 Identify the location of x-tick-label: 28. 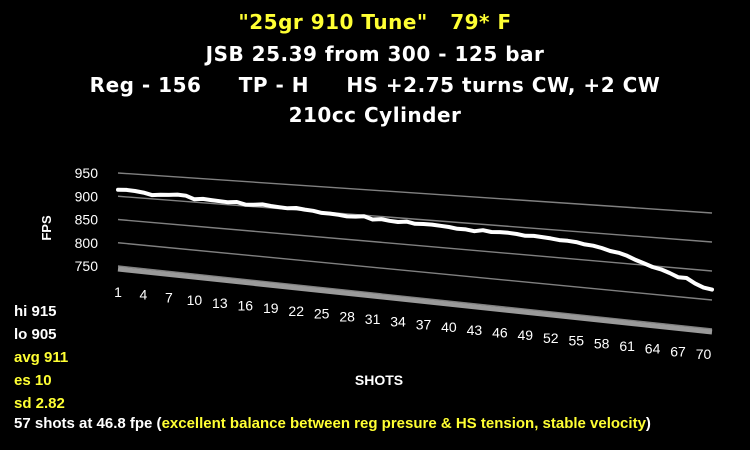
(347, 316).